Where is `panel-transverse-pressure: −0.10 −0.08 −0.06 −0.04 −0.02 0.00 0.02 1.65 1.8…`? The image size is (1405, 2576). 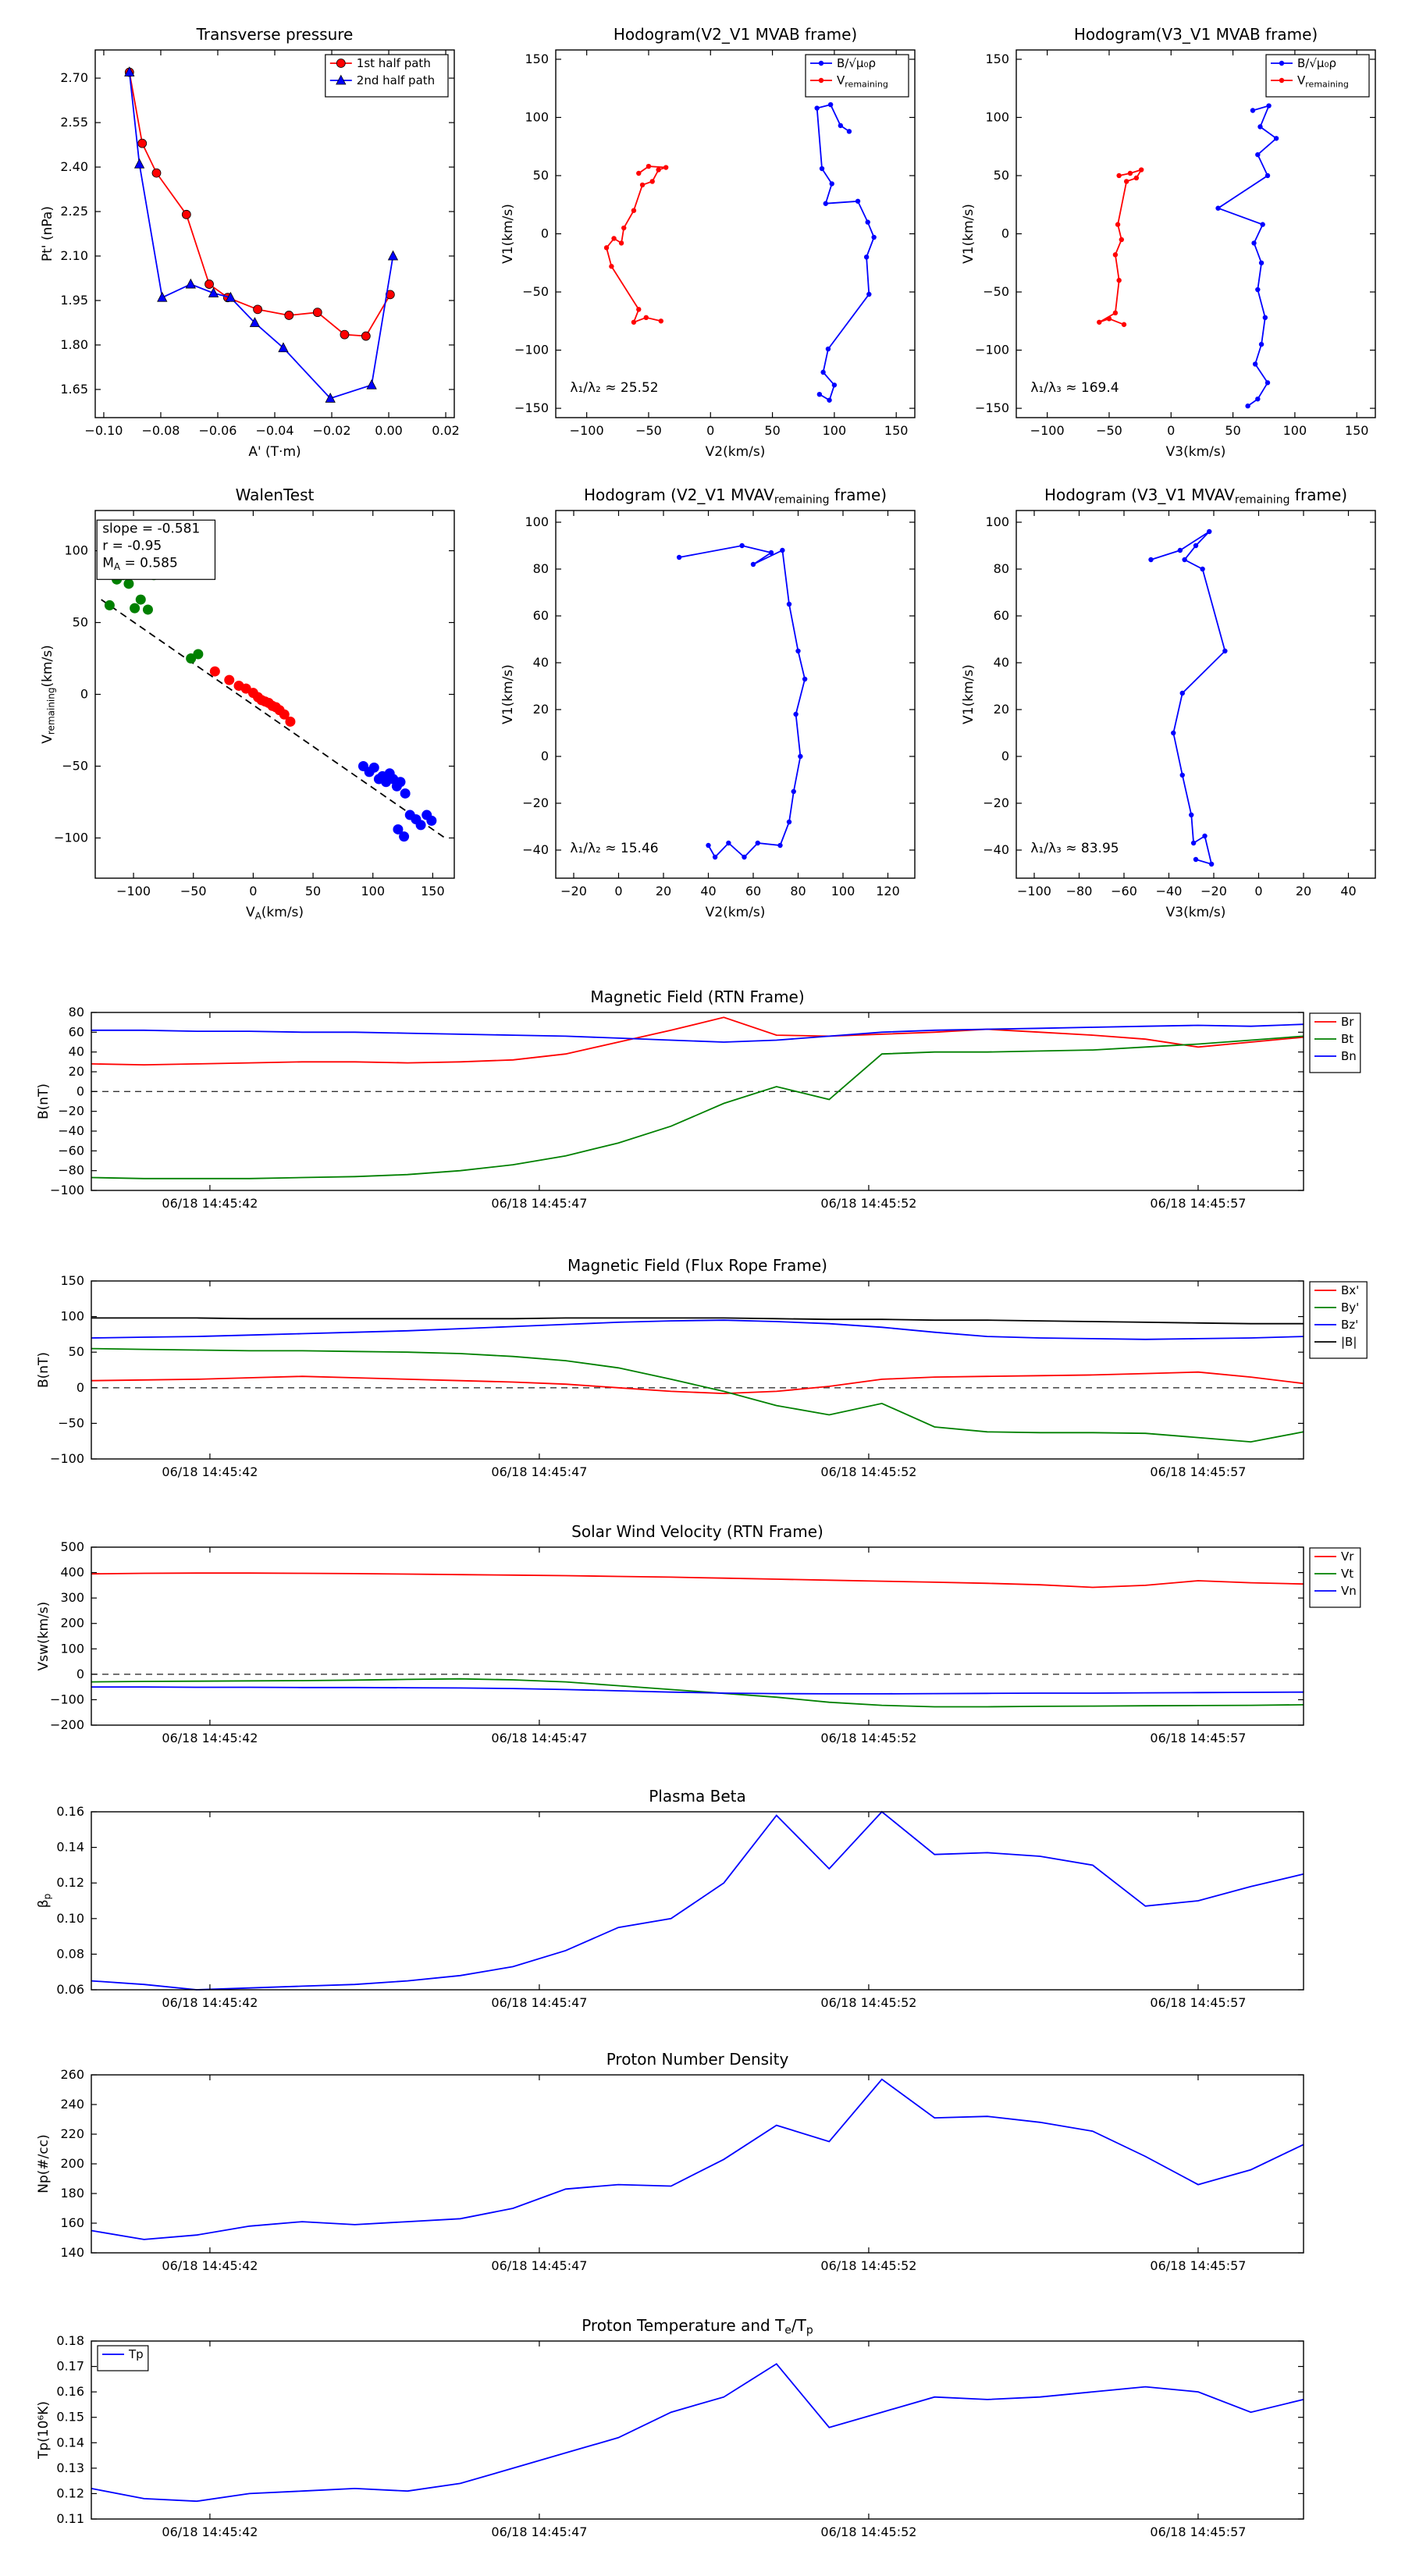
panel-transverse-pressure: −0.10 −0.08 −0.06 −0.04 −0.02 0.00 0.02 1.65 1.8… is located at coordinates (245, 241).